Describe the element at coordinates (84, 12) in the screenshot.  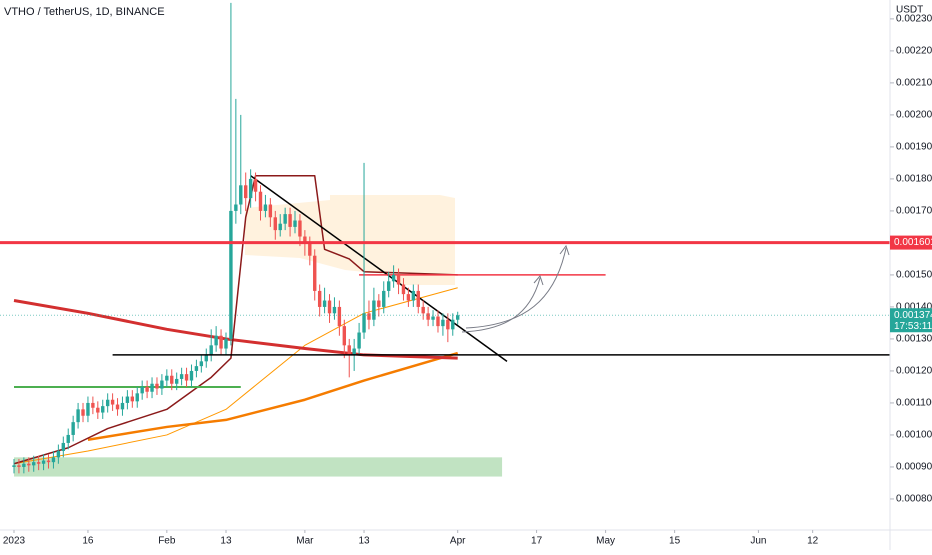
I see `chart-title: VTHO / TetherUS, 1D, BINANCE` at that location.